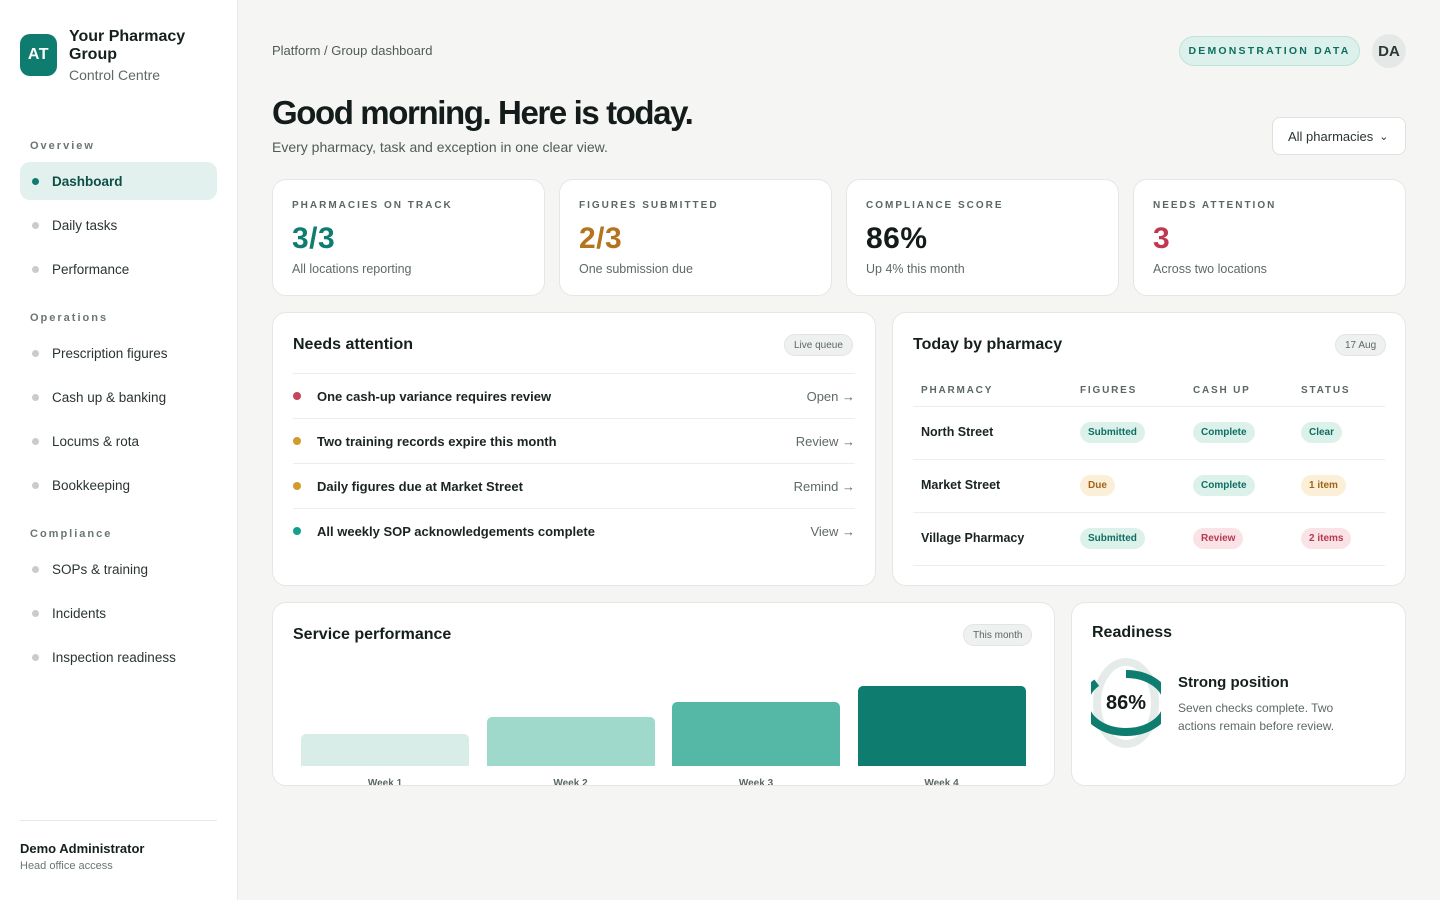 The width and height of the screenshot is (1440, 900). I want to click on sidebar-item-locums: Locums & rota, so click(118, 441).